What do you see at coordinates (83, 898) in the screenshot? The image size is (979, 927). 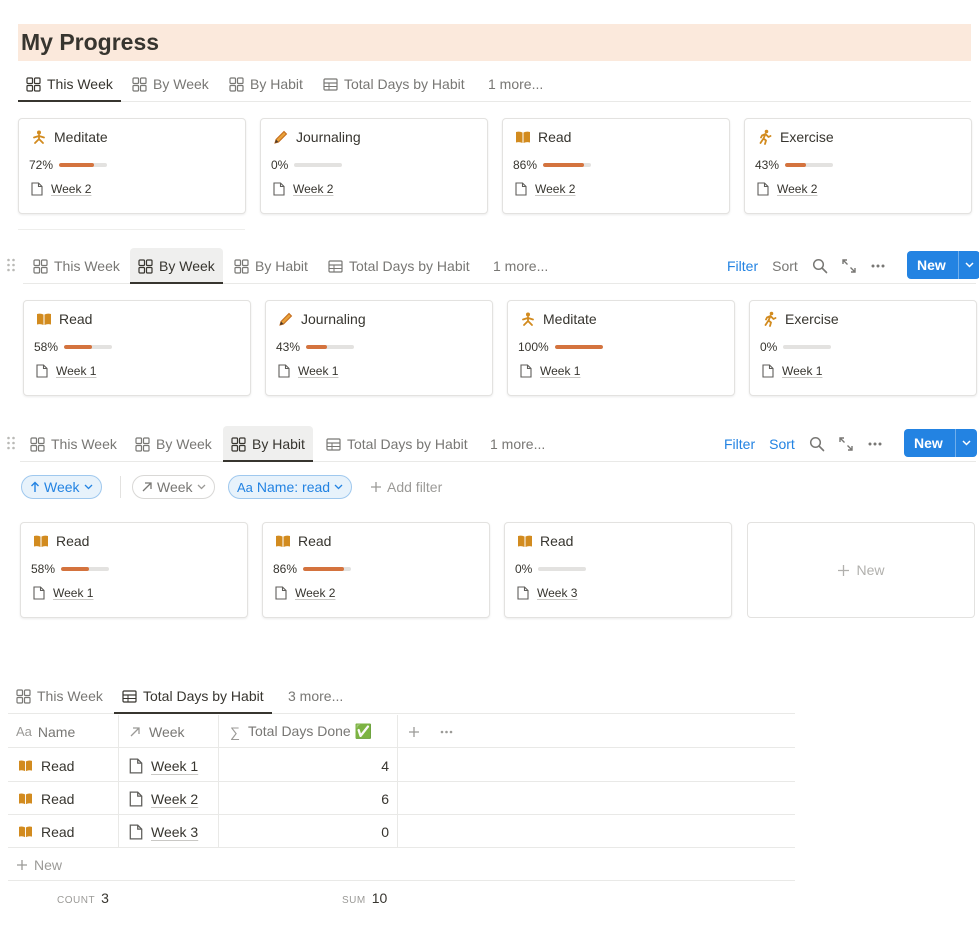 I see `count-summary: COUNT 3` at bounding box center [83, 898].